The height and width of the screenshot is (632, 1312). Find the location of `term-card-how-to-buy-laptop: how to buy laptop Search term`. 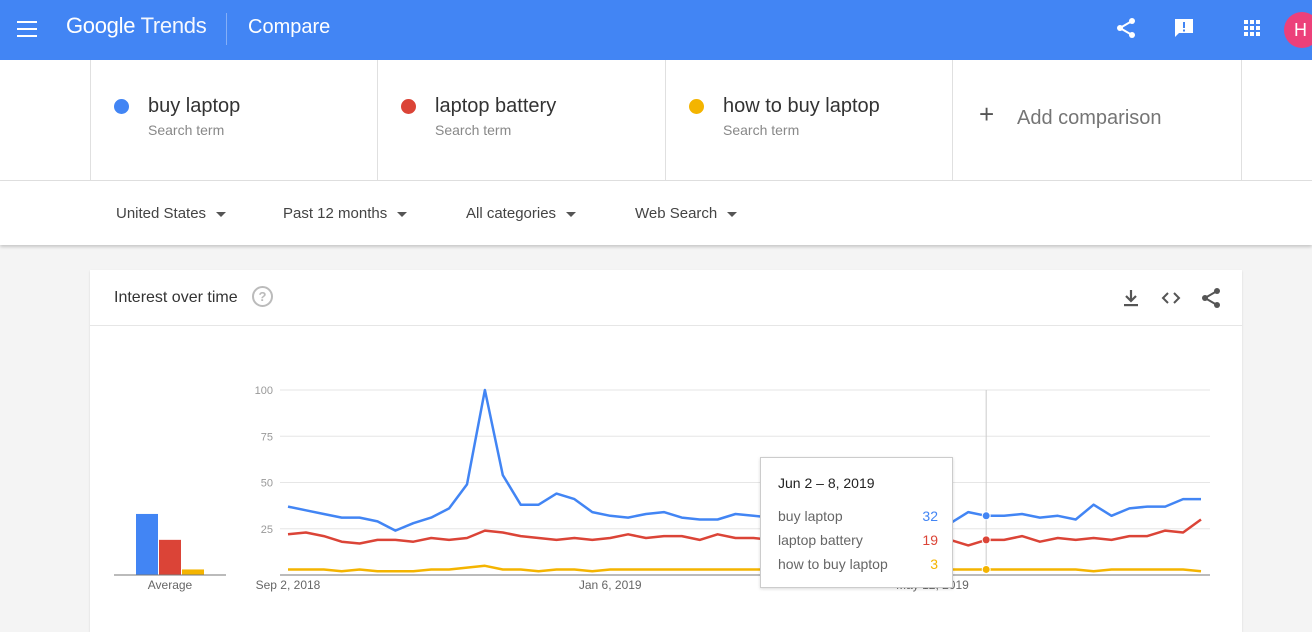

term-card-how-to-buy-laptop: how to buy laptop Search term is located at coordinates (809, 120).